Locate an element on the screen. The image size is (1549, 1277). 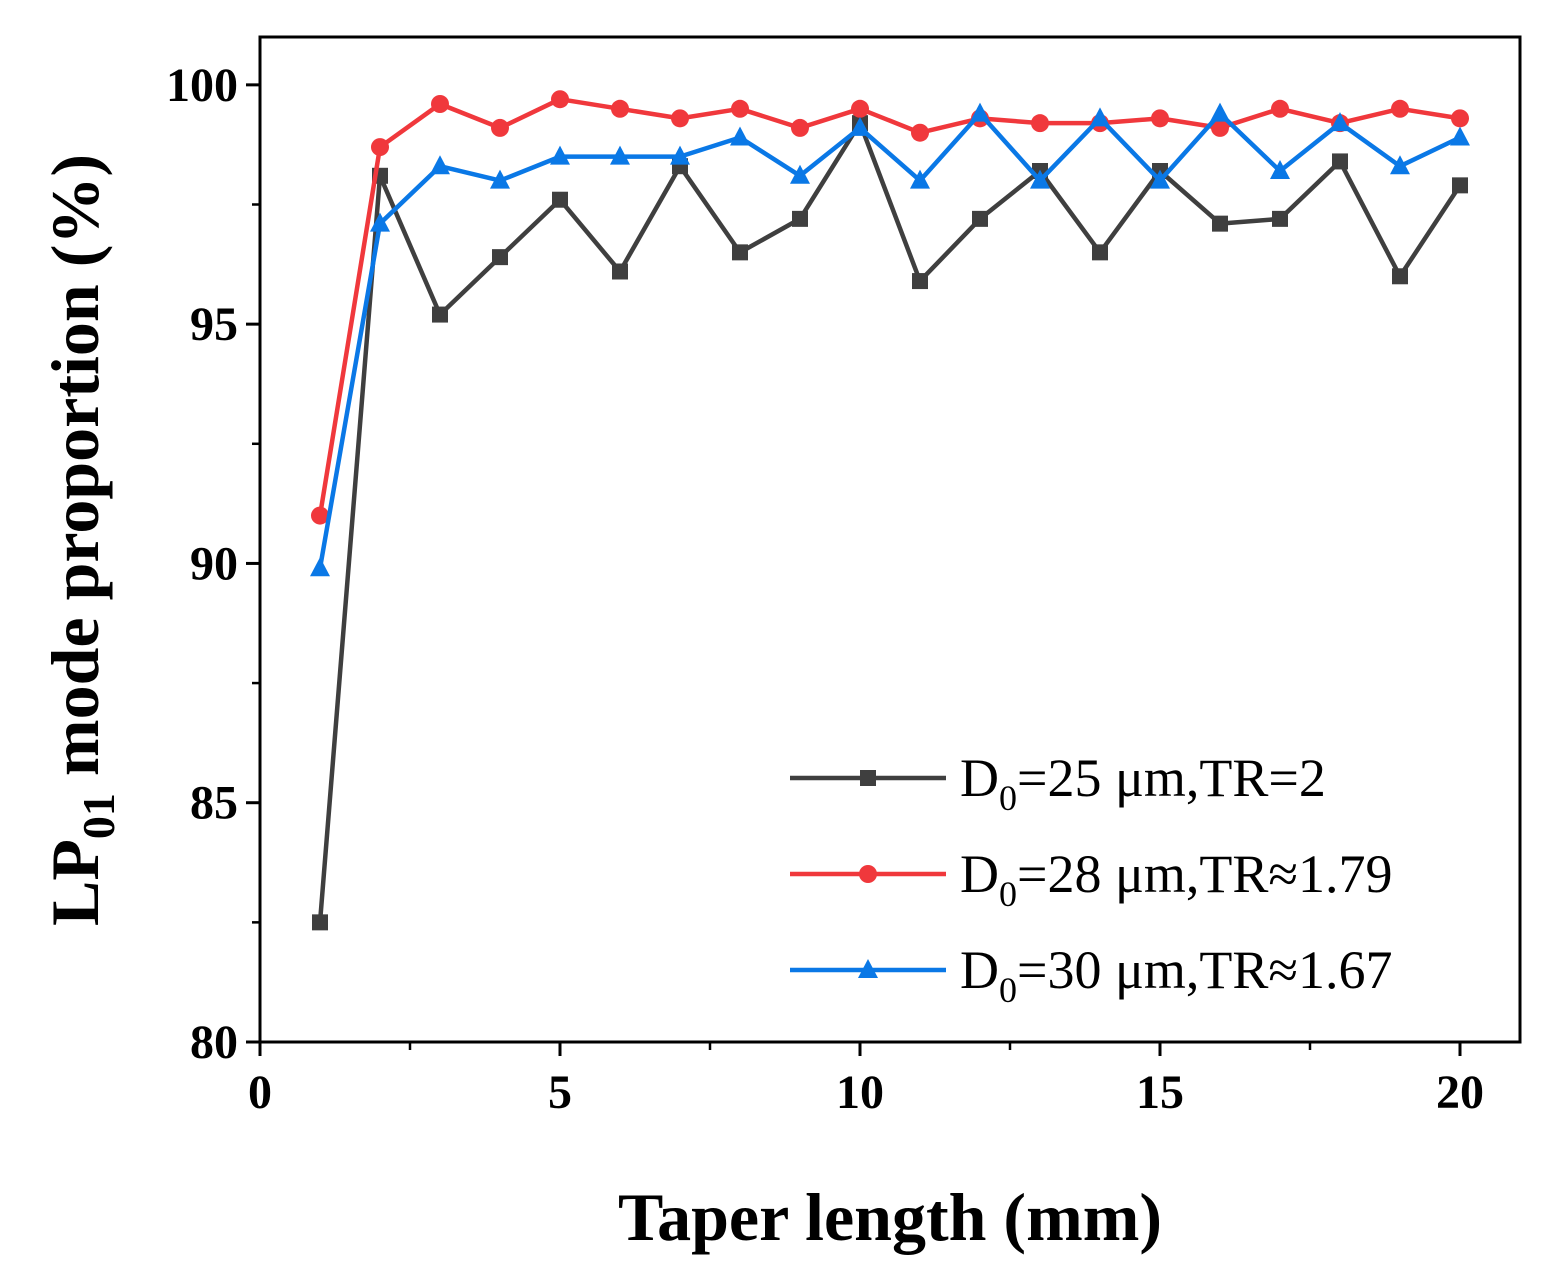
y-axis-title-suffix: mode proportion (%) is located at coordinates (75, 473).